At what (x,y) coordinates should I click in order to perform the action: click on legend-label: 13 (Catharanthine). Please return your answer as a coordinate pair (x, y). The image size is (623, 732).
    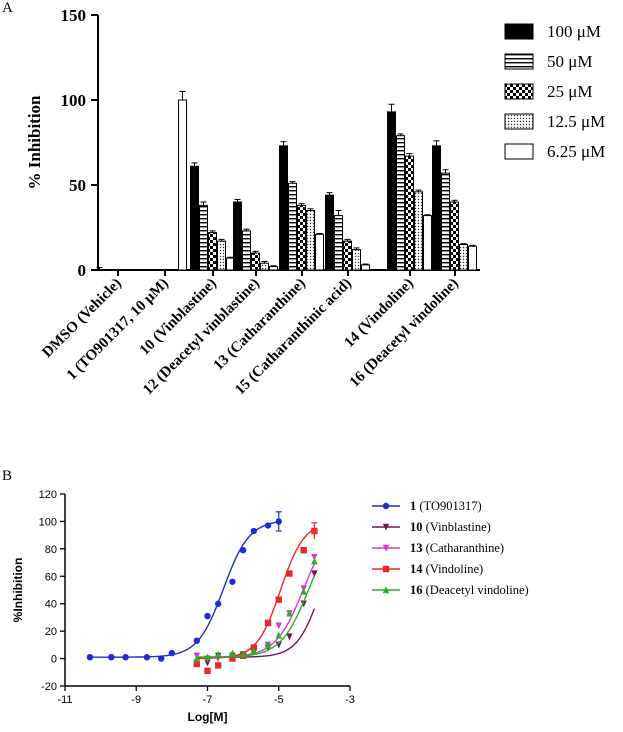
    Looking at the image, I should click on (457, 548).